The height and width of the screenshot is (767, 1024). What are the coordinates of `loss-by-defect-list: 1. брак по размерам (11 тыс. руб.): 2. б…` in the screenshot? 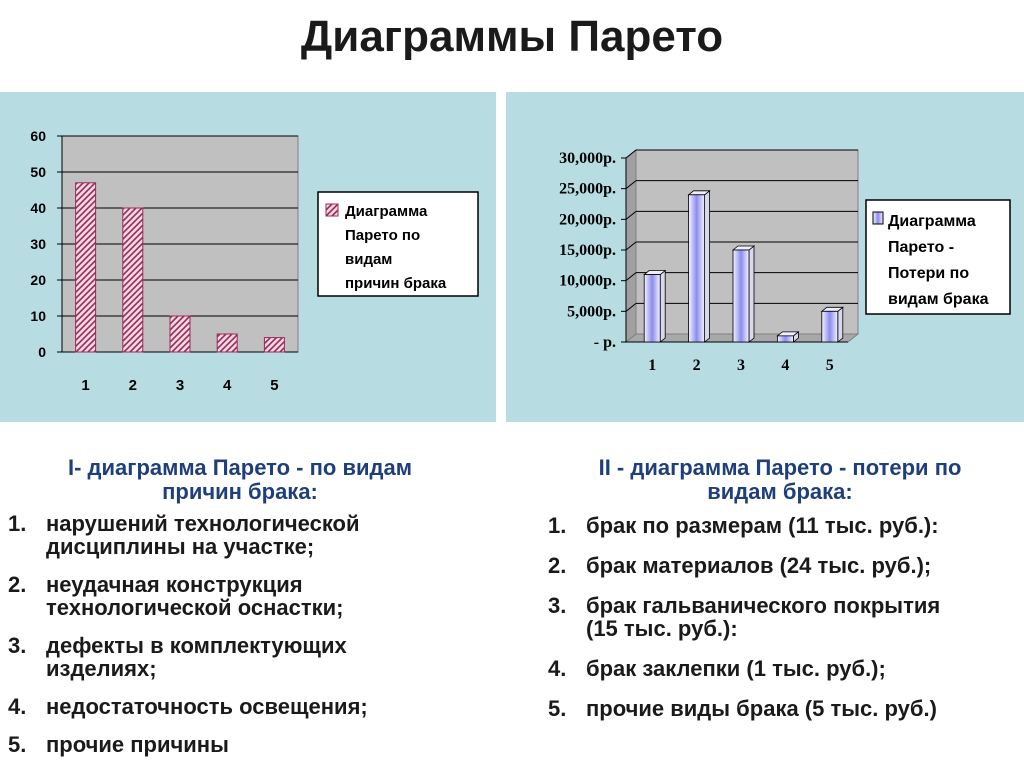 It's located at (783, 617).